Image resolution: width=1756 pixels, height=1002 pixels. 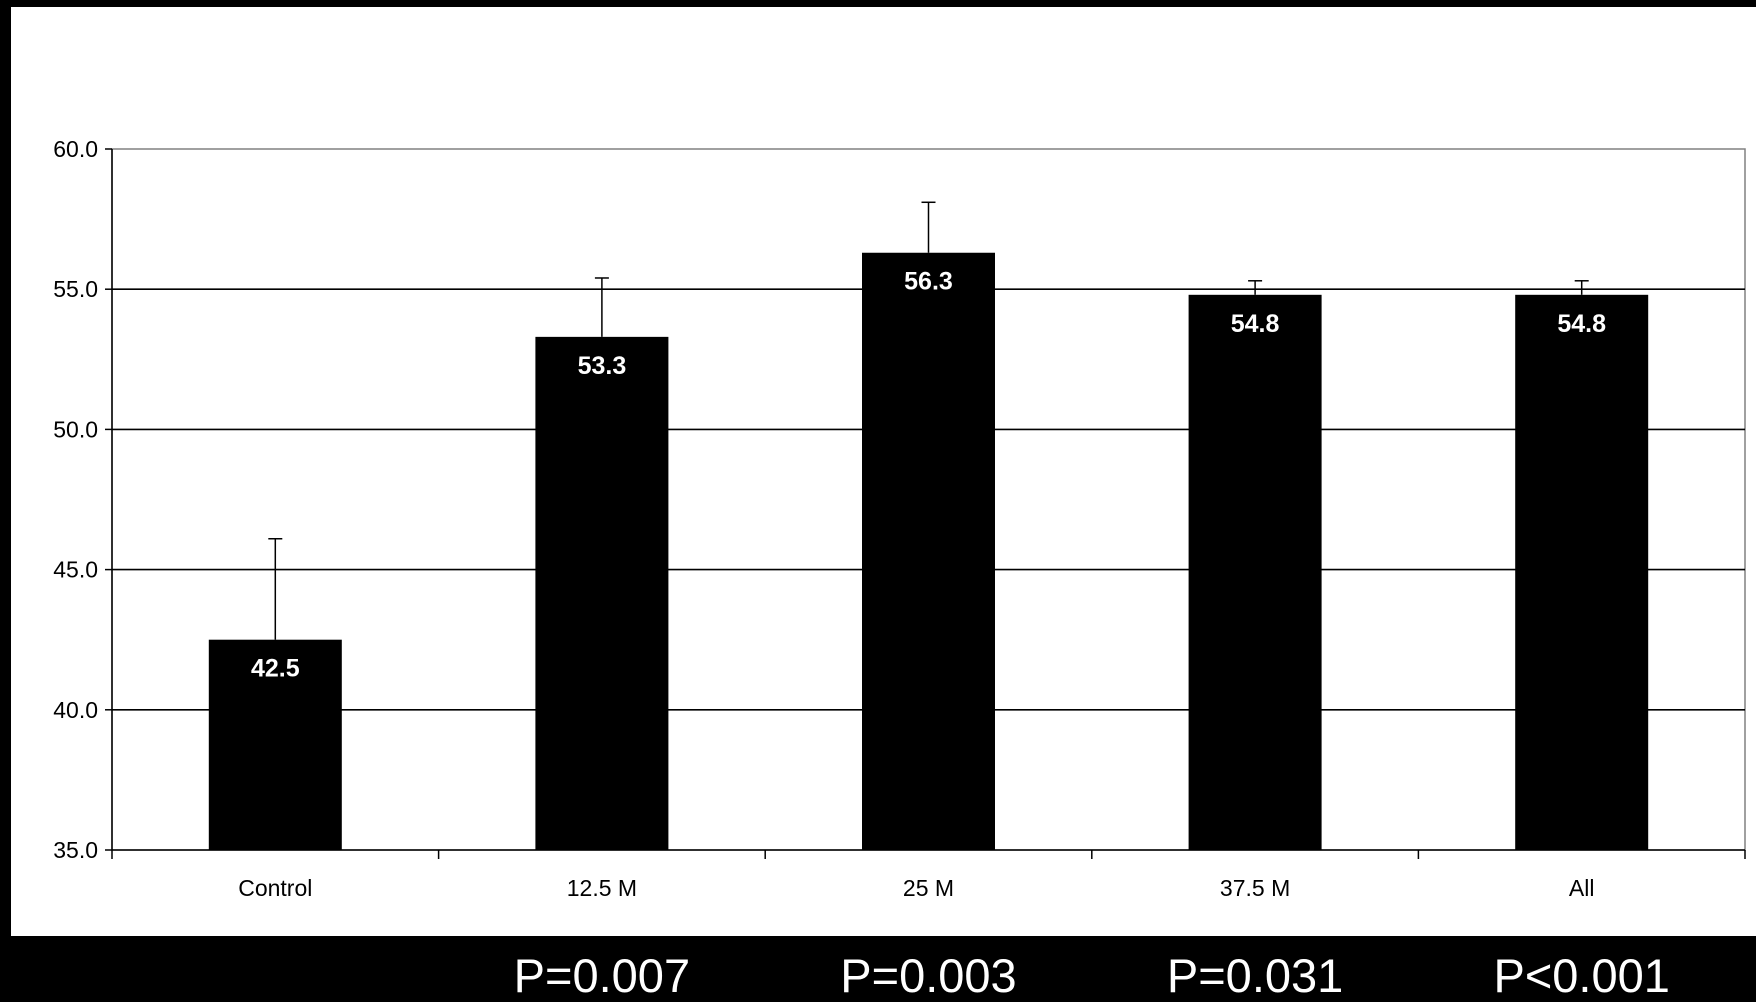 What do you see at coordinates (1255, 975) in the screenshot?
I see `p-value-label: P=0.031` at bounding box center [1255, 975].